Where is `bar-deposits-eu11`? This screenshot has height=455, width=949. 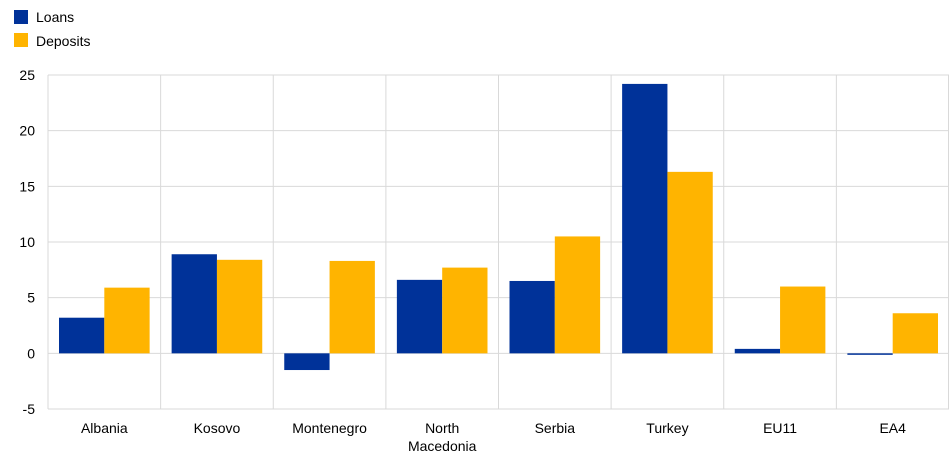 bar-deposits-eu11 is located at coordinates (803, 320).